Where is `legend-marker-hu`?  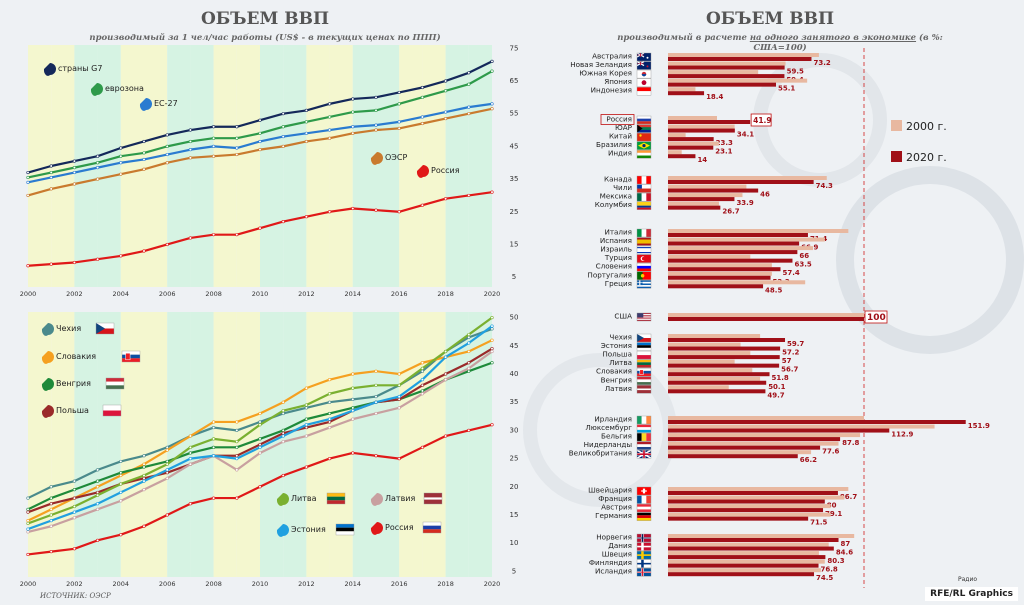
legend-marker-hu is located at coordinates (47, 384).